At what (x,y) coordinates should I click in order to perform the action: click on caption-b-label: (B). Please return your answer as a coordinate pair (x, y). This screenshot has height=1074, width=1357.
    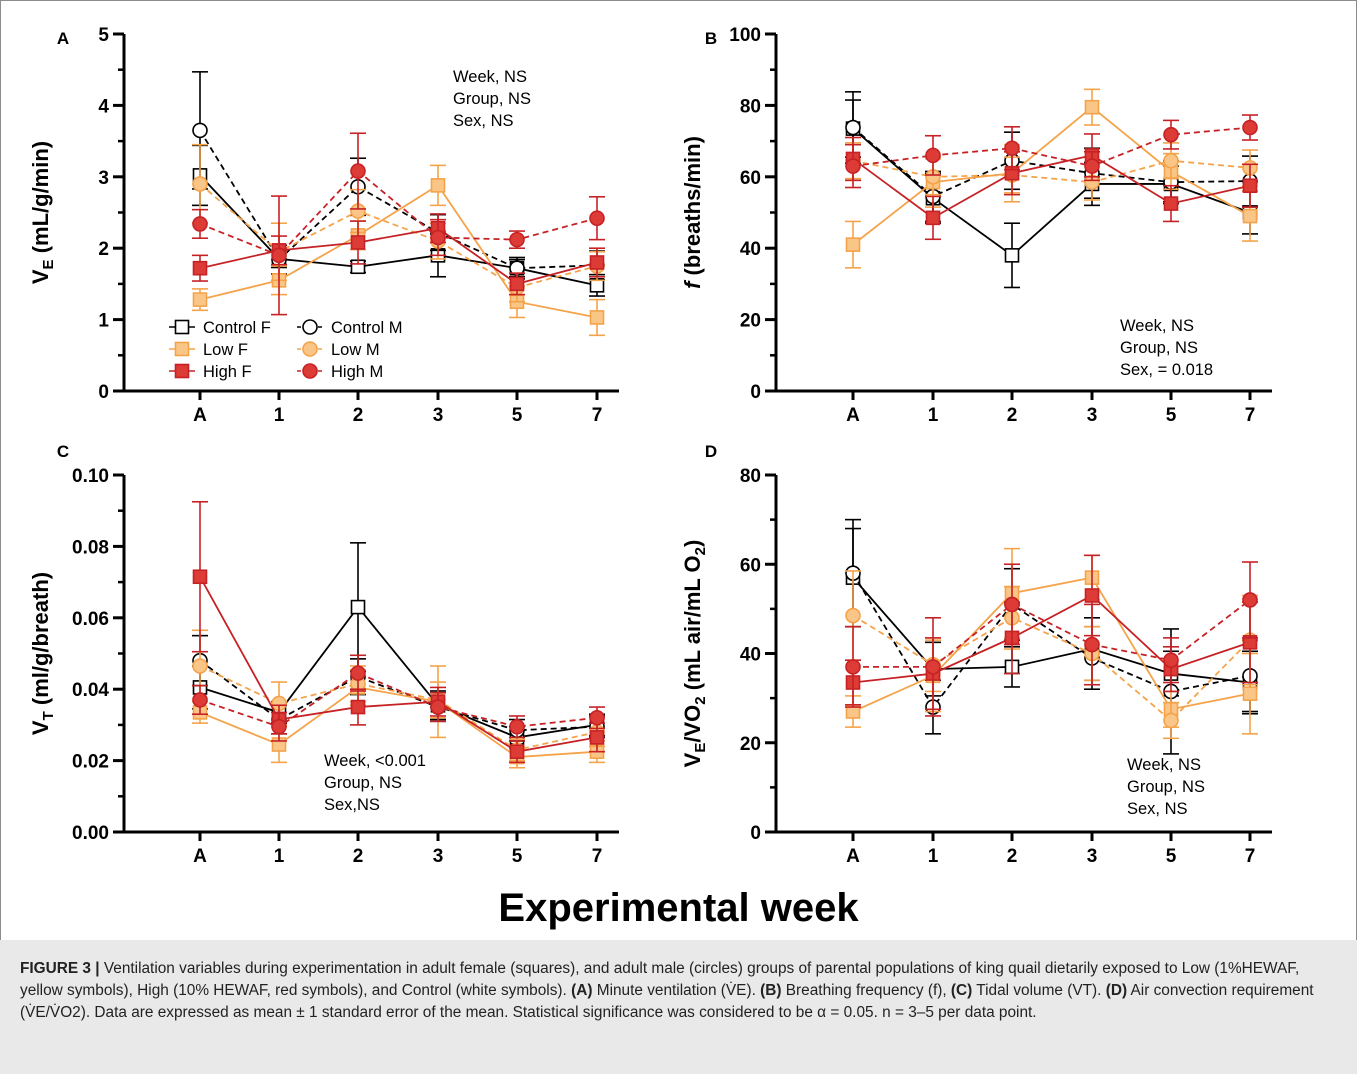
    Looking at the image, I should click on (771, 990).